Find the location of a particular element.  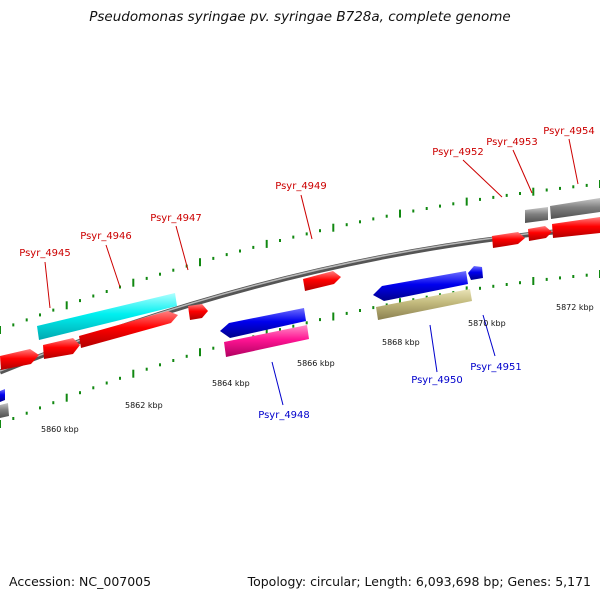

length-value: 6,093,698 bp is located at coordinates (457, 581).